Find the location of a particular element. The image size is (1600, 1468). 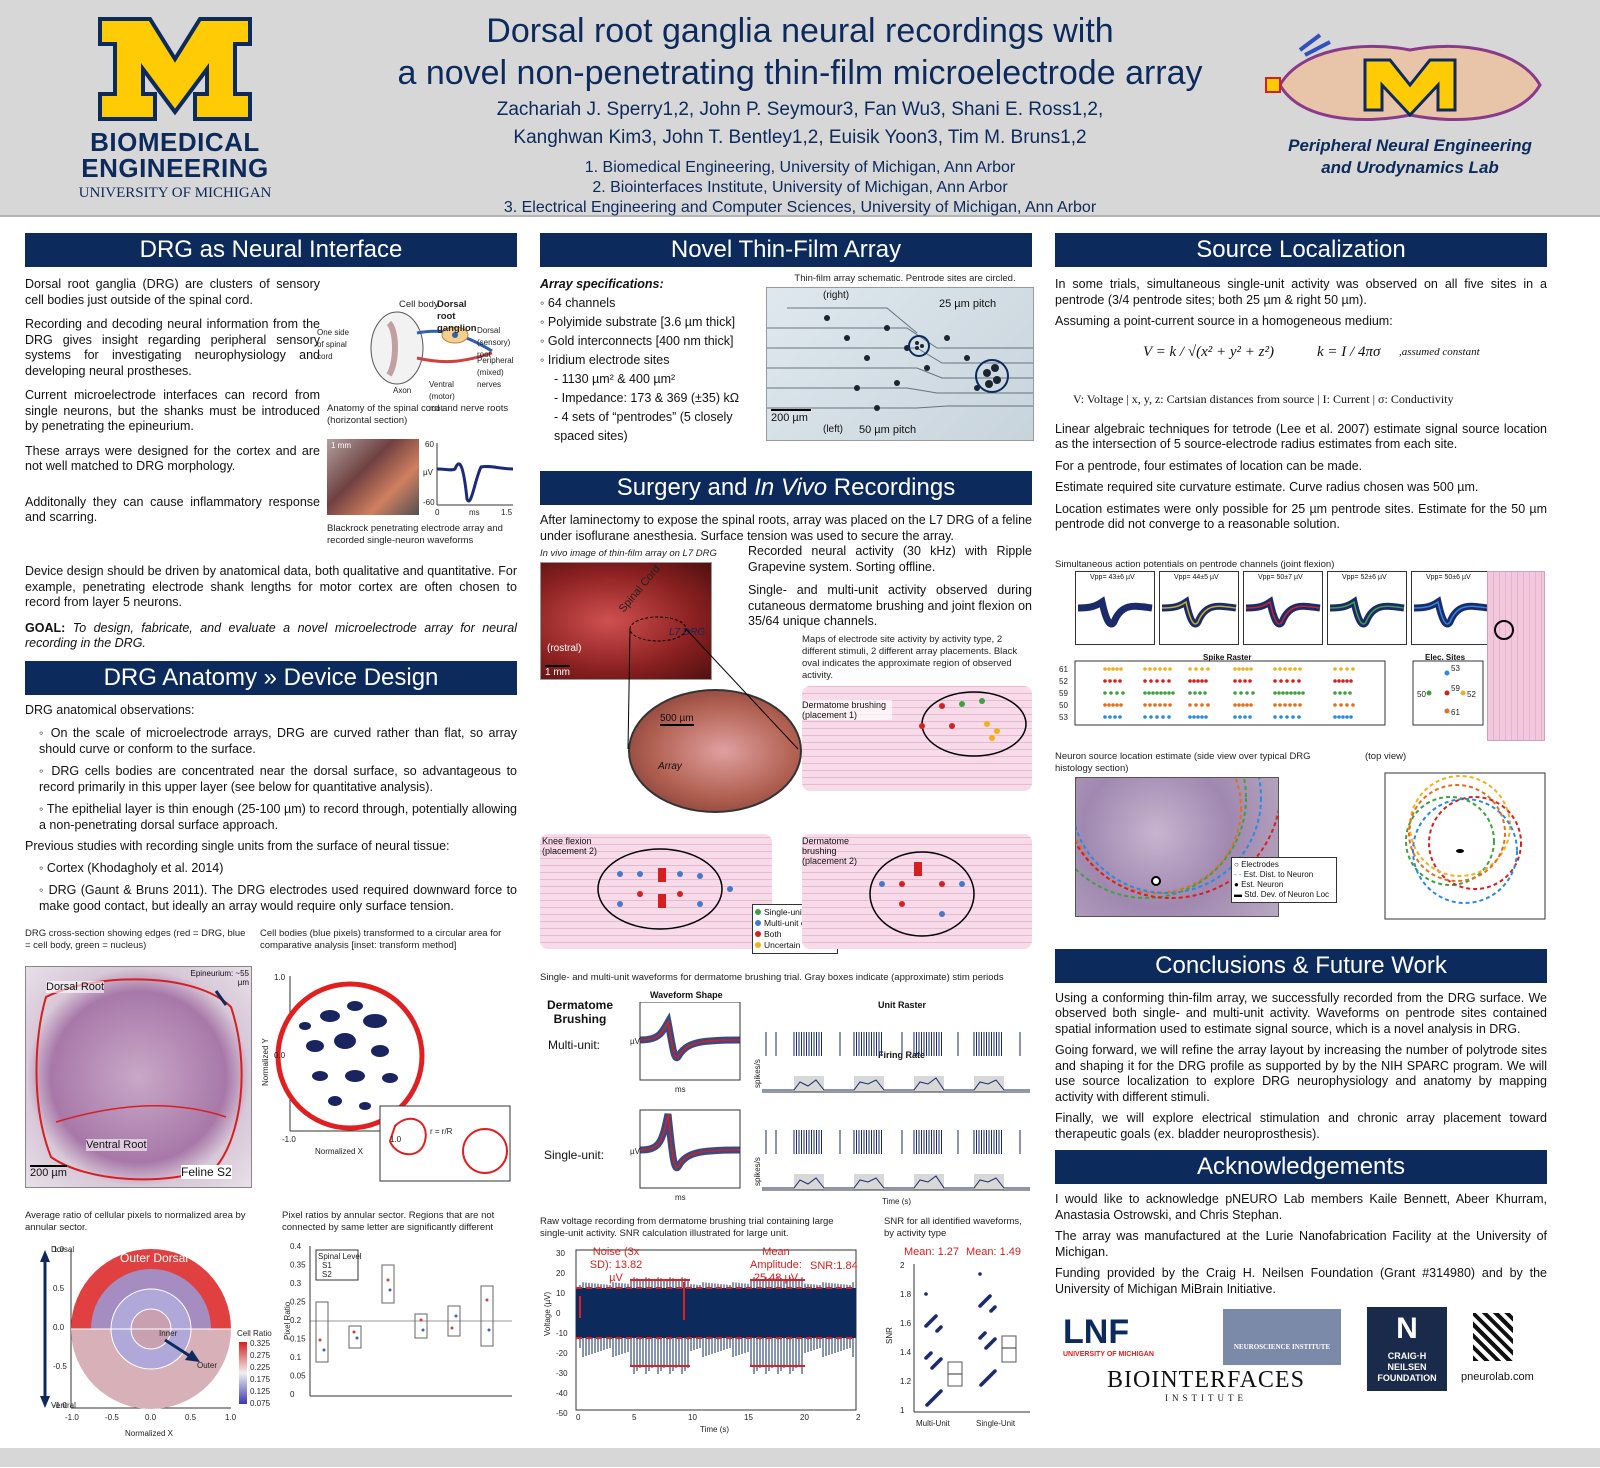

bullet-cortex: ◦ Cortex (Khodagholy et al. 2014) is located at coordinates (131, 868).